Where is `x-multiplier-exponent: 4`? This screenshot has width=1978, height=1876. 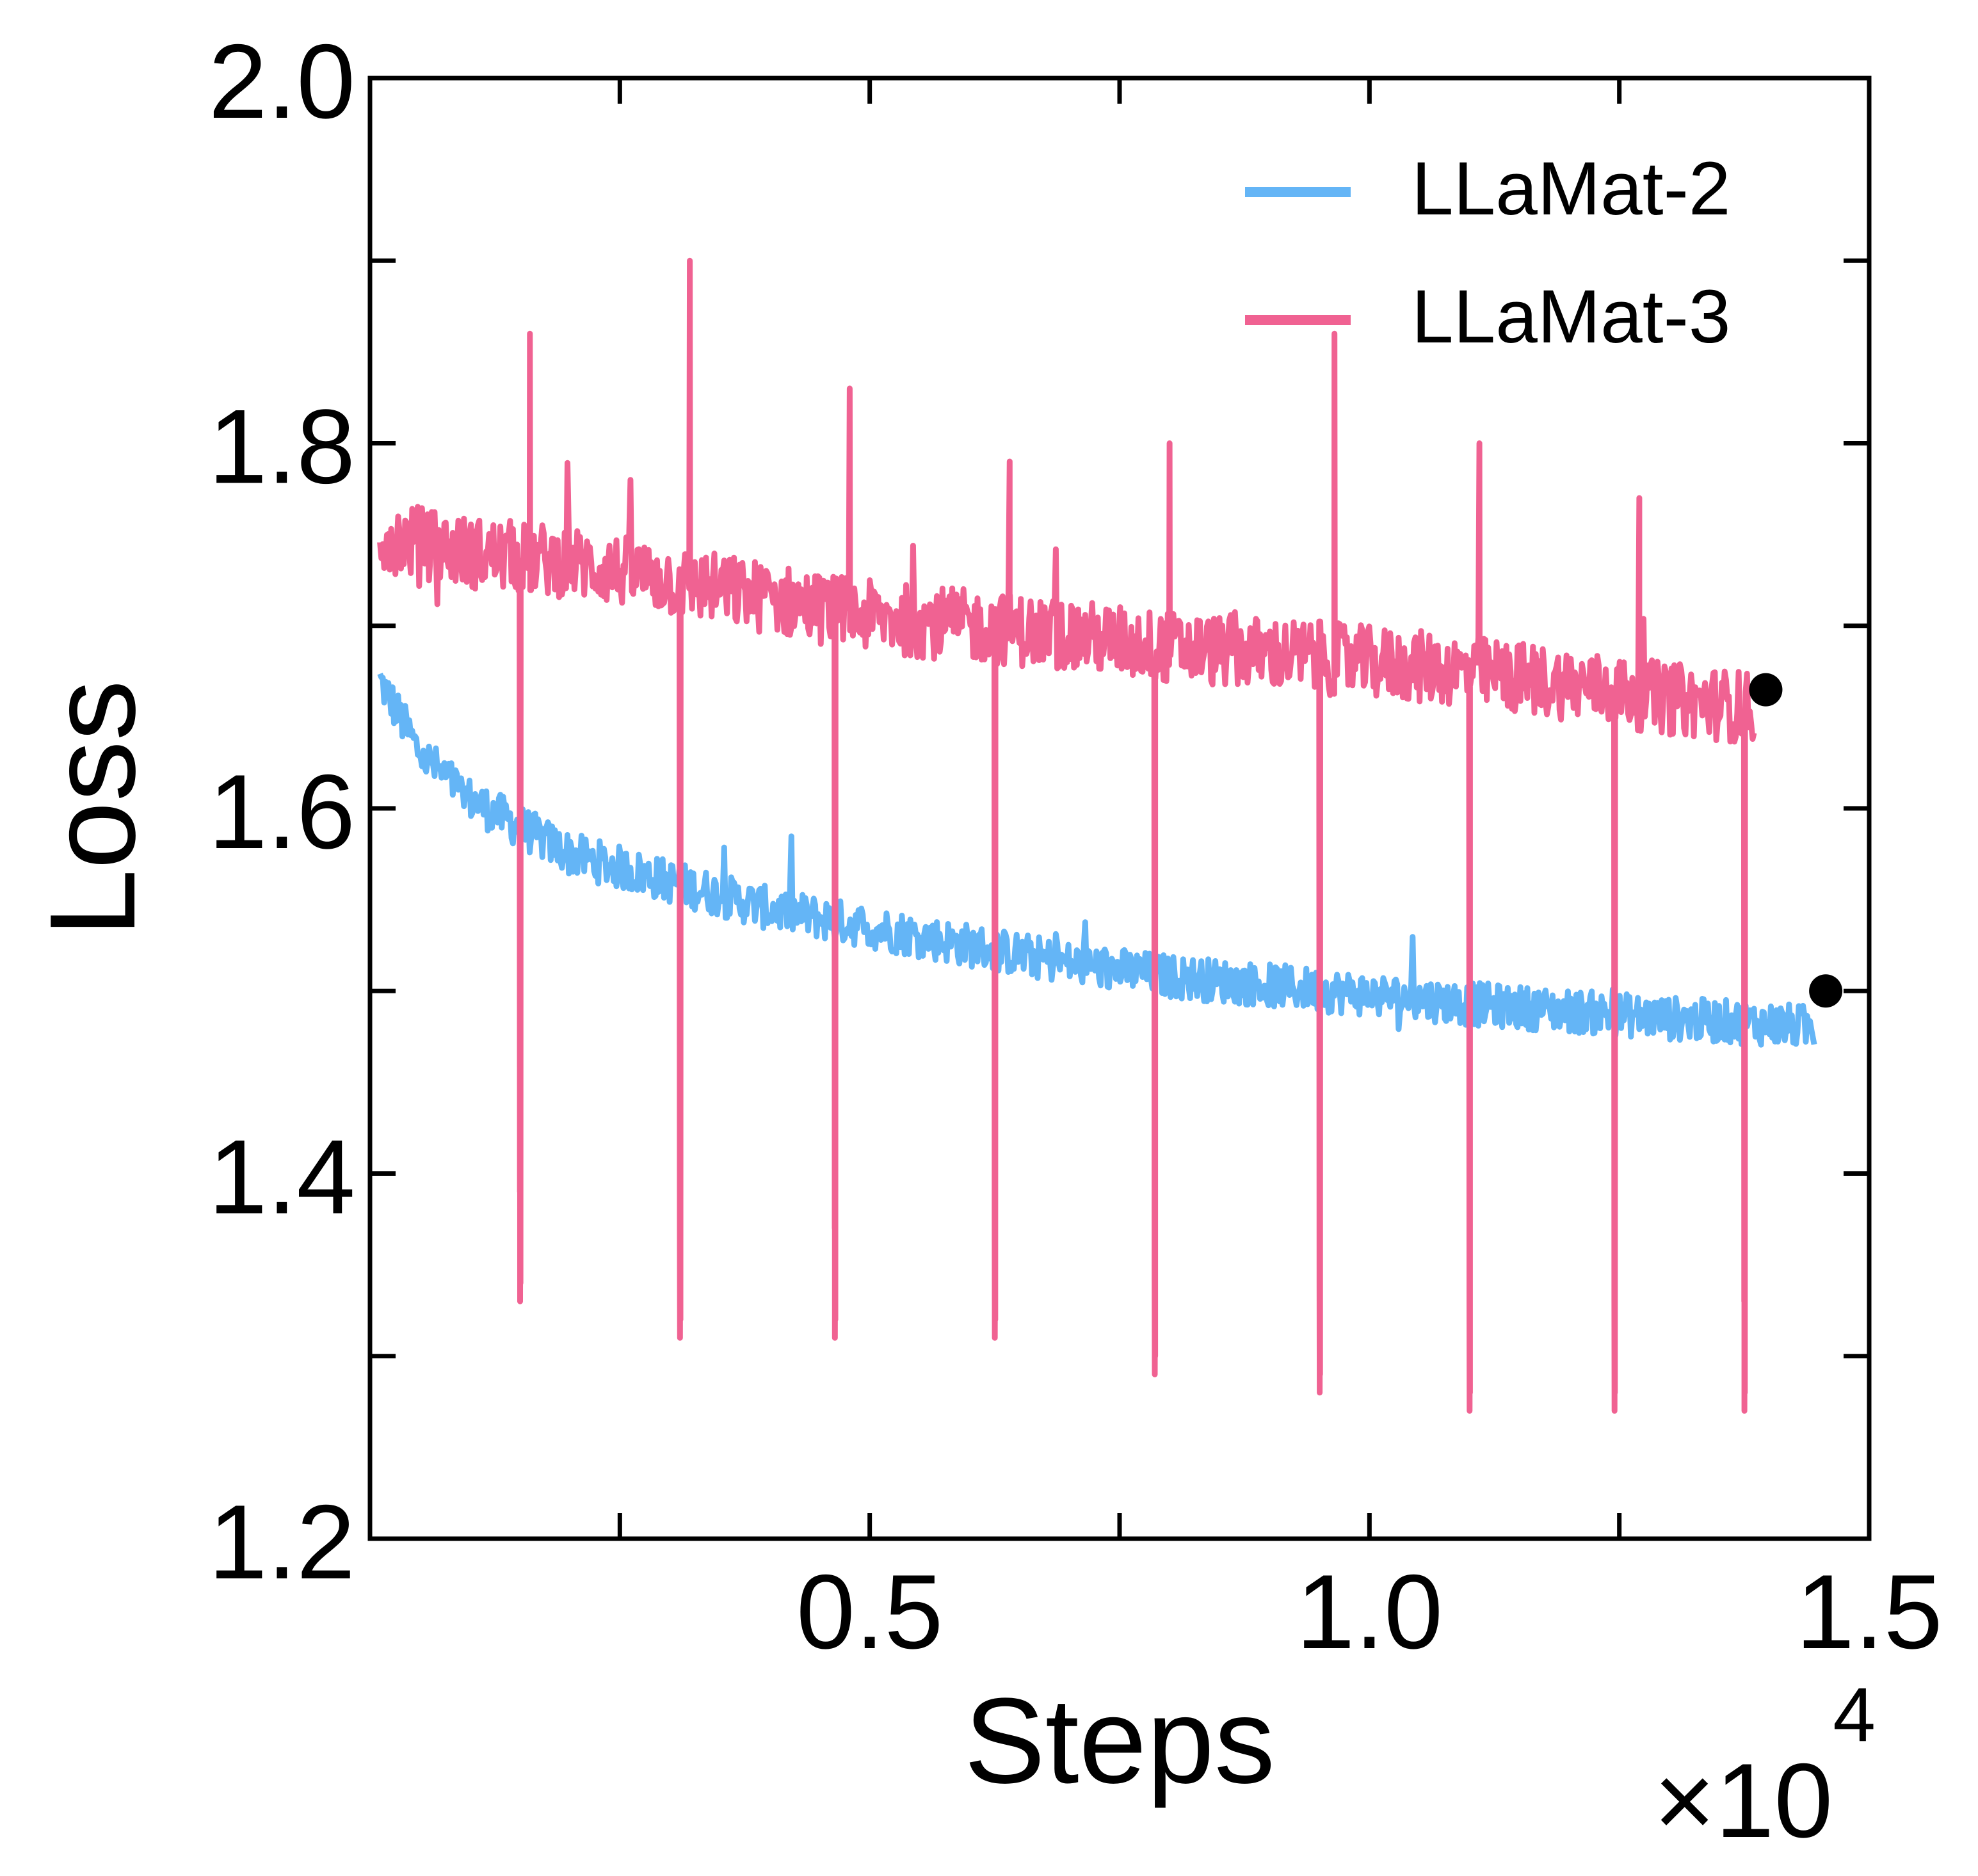
x-multiplier-exponent: 4 is located at coordinates (1854, 1715).